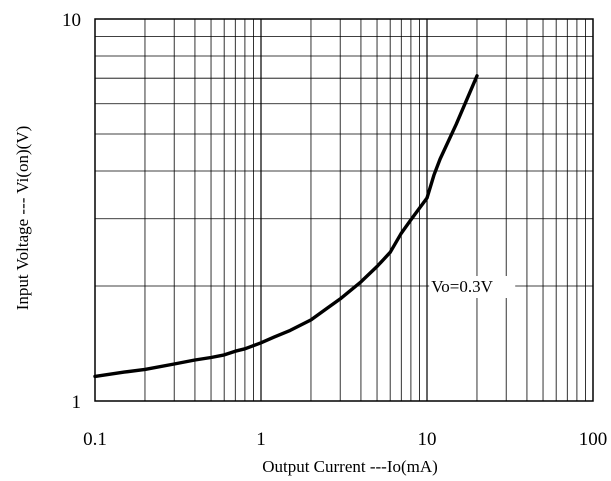  I want to click on vo-annotation: Vo=0.3V, so click(462, 286).